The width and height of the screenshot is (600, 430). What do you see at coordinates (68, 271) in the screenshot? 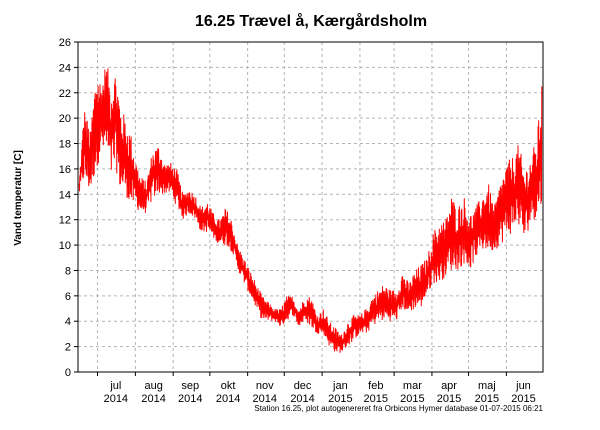
I see `y-tick-label: 8` at bounding box center [68, 271].